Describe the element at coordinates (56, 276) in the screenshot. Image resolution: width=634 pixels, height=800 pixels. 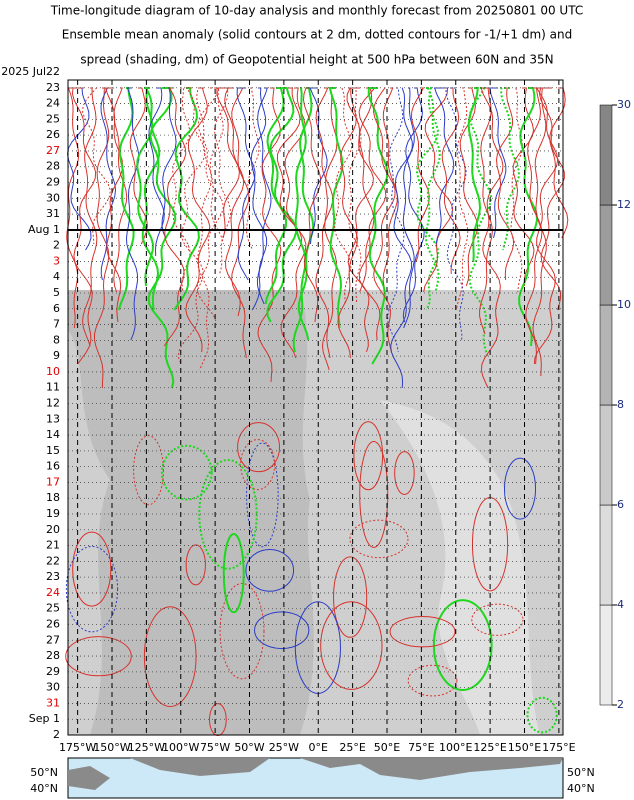
I see `y-tick-label: 4` at that location.